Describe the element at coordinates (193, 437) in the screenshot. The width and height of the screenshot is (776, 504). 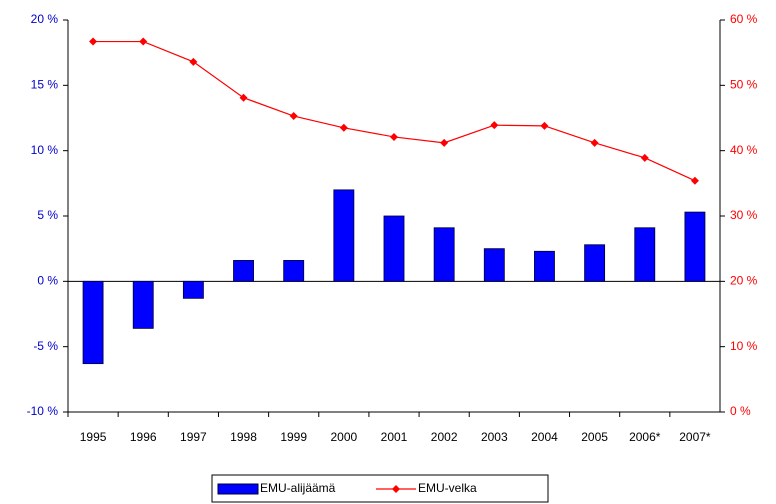
I see `x-tick-label: 1997` at that location.